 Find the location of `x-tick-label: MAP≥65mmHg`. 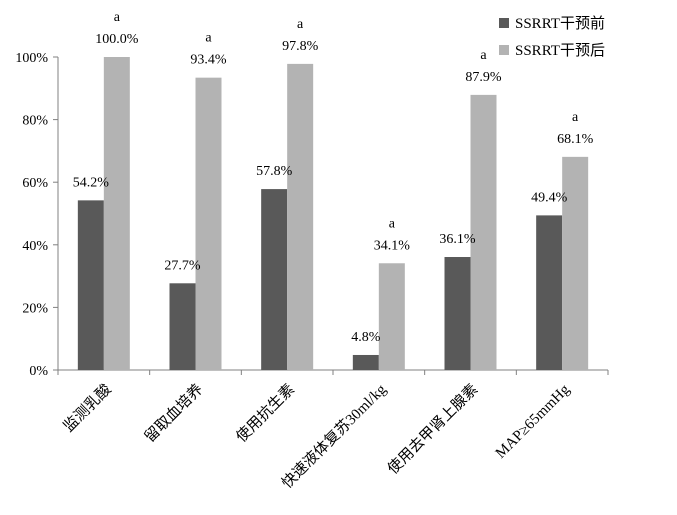

x-tick-label: MAP≥65mmHg is located at coordinates (533, 421).